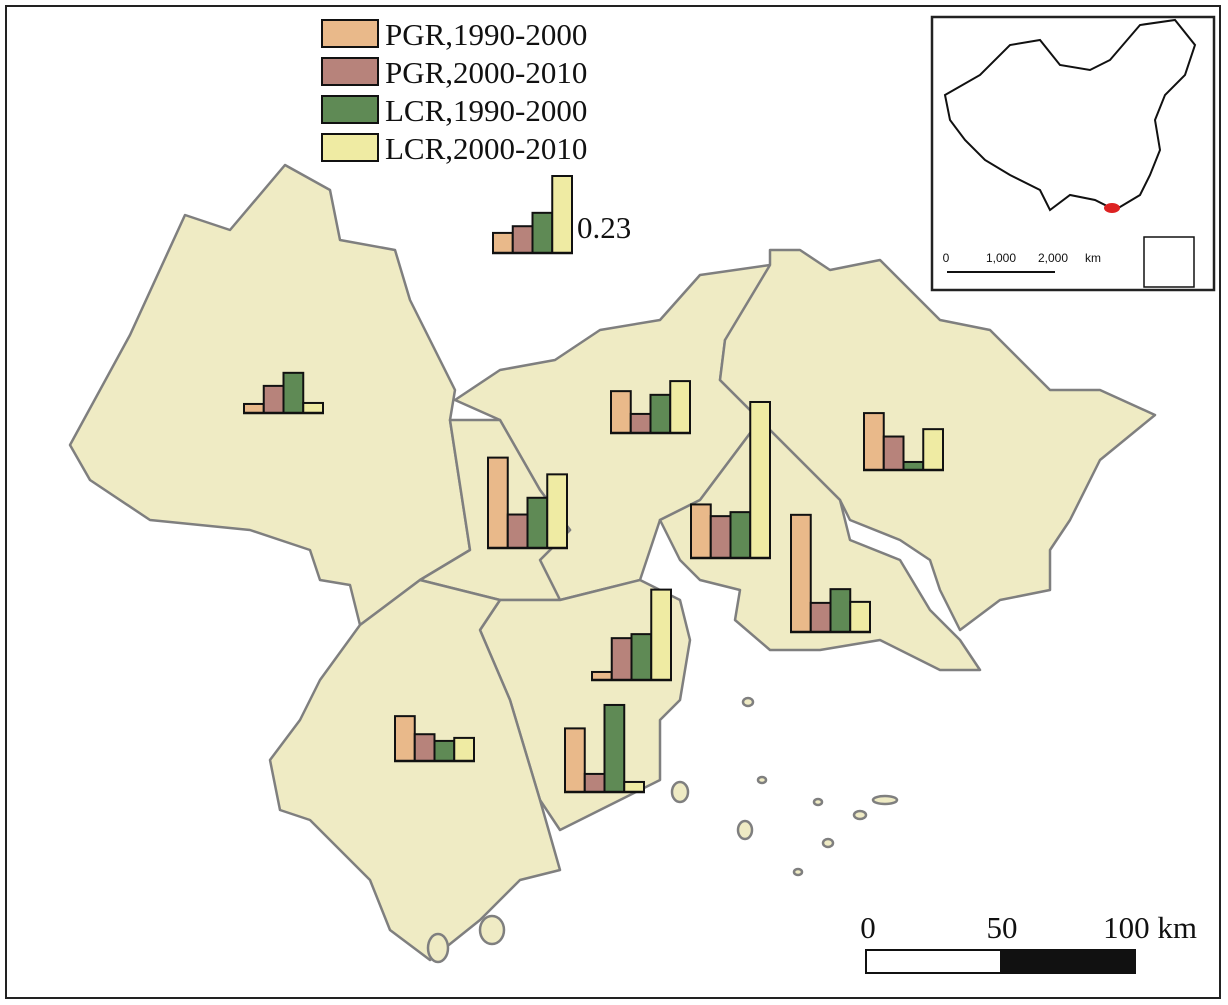  Describe the element at coordinates (486, 110) in the screenshot. I see `legend-label: LCR,1990-2000` at that location.